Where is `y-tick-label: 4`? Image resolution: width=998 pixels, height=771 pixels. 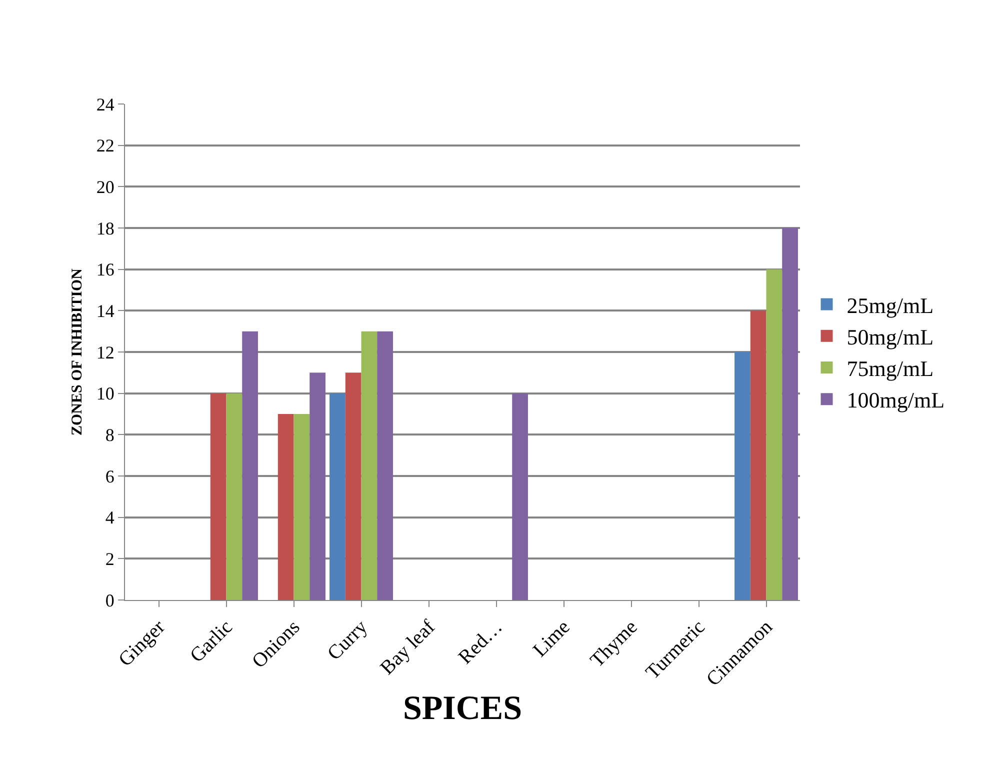 y-tick-label: 4 is located at coordinates (109, 518).